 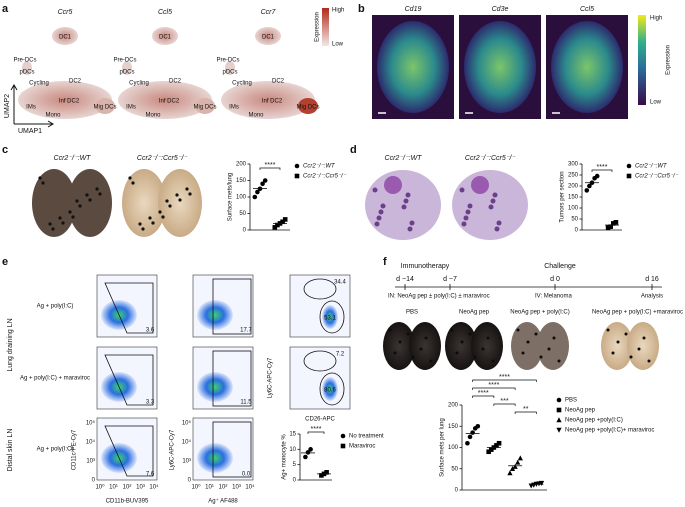 What do you see at coordinates (525, 412) in the screenshot?
I see `significance-bracket` at bounding box center [525, 412].